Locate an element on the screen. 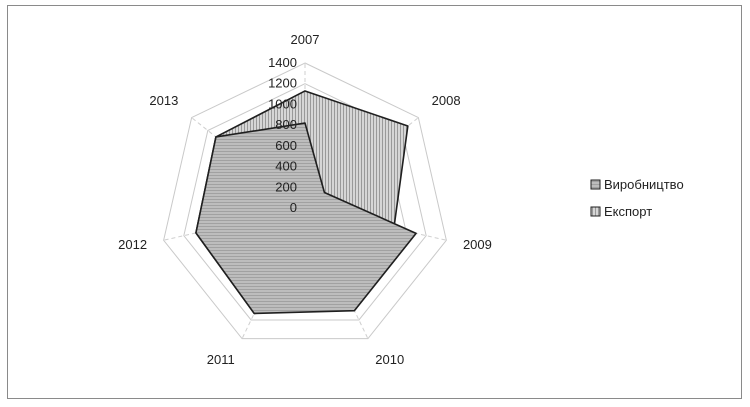  series-production-area is located at coordinates (306, 218).